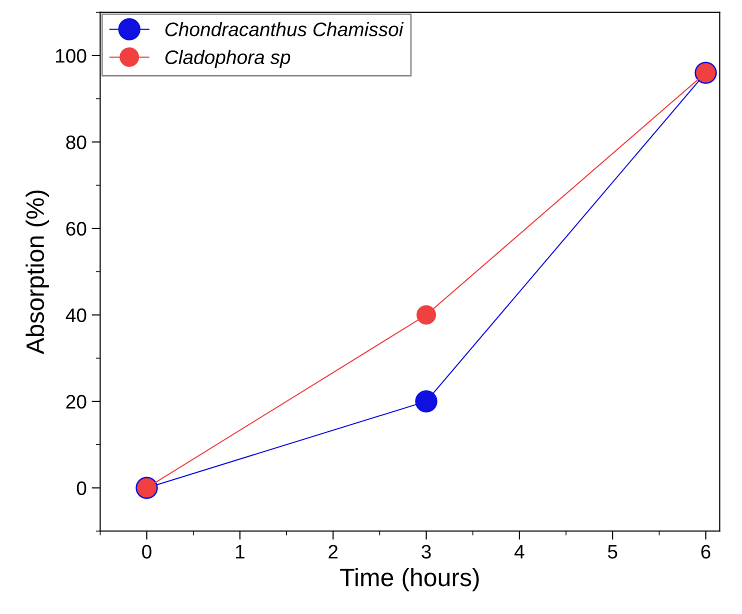  What do you see at coordinates (240, 551) in the screenshot?
I see `x-tick-label: 1` at bounding box center [240, 551].